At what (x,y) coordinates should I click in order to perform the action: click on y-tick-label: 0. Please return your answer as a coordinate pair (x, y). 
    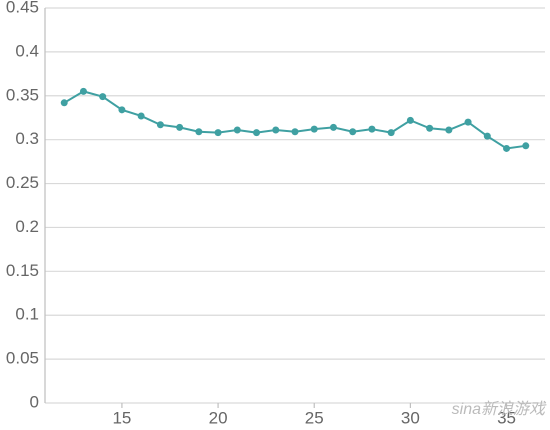
    Looking at the image, I should click on (34, 401).